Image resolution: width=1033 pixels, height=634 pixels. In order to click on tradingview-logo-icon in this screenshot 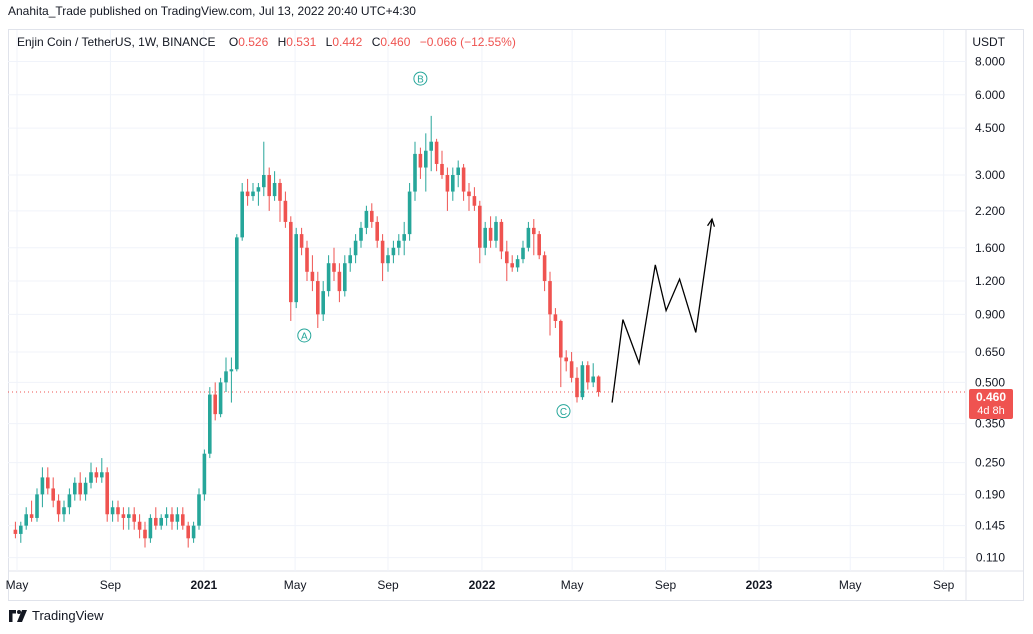, I will do `click(18, 615)`.